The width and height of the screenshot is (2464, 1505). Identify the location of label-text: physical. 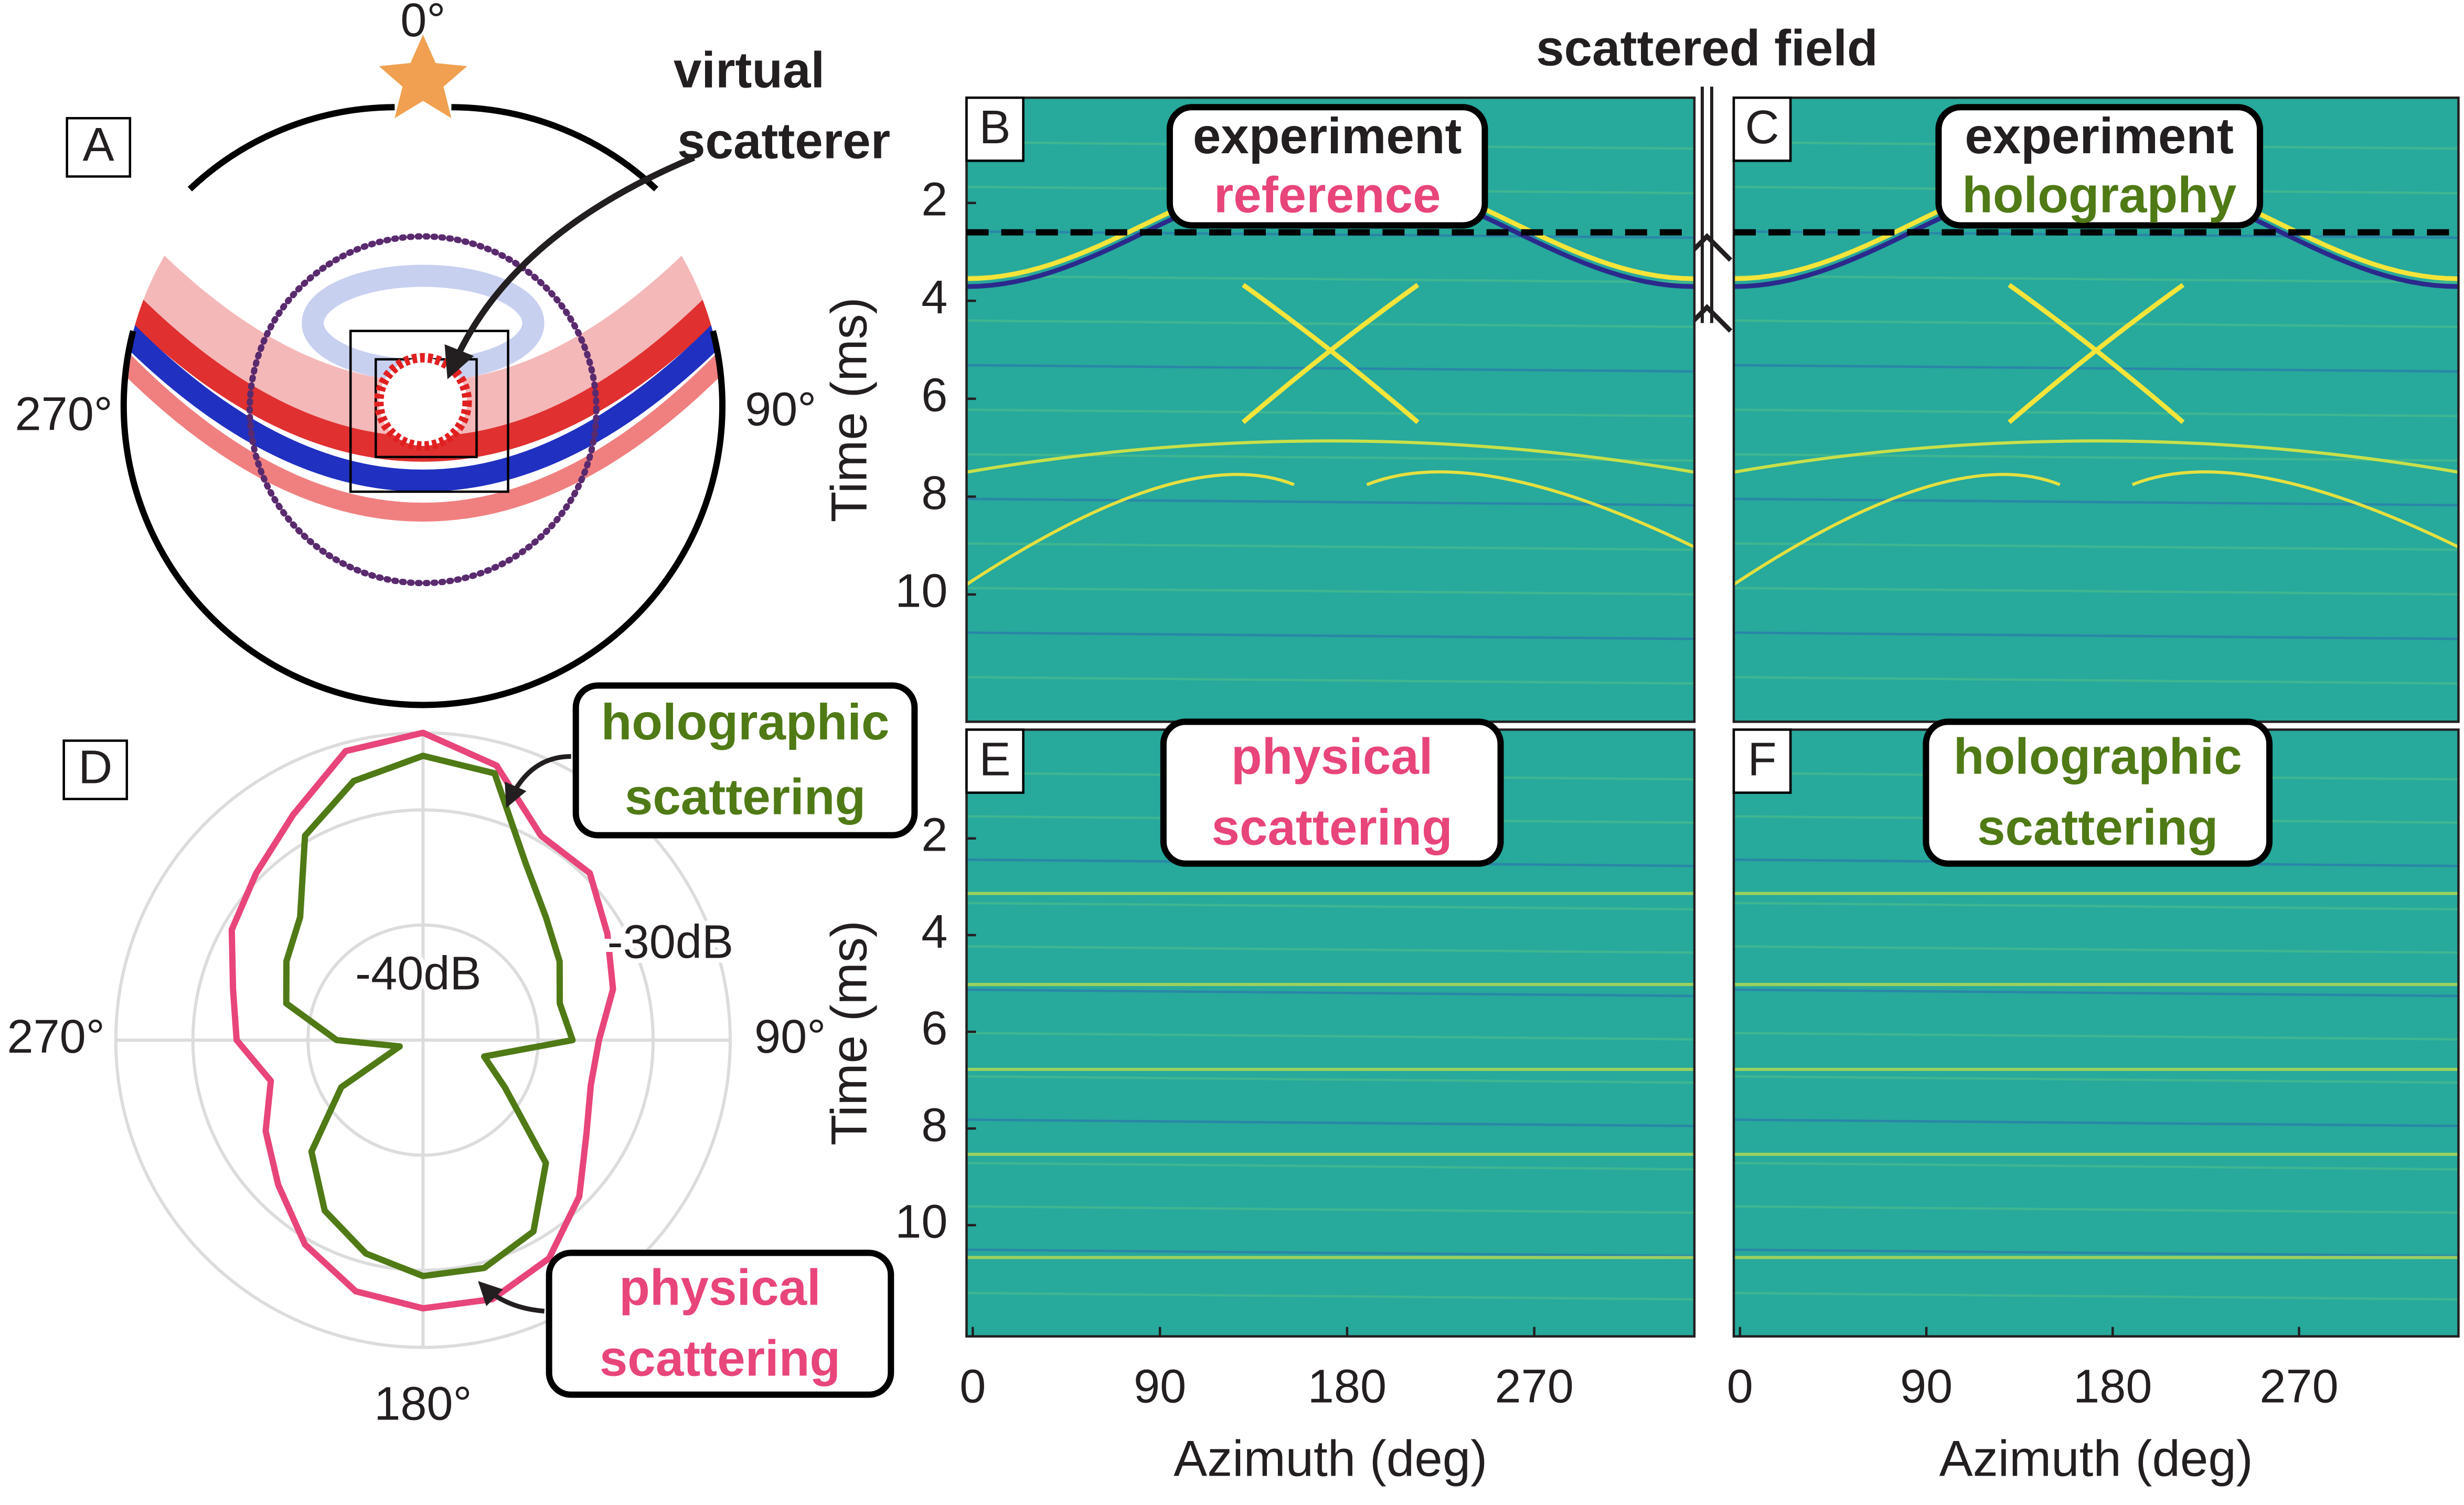
(1332, 756).